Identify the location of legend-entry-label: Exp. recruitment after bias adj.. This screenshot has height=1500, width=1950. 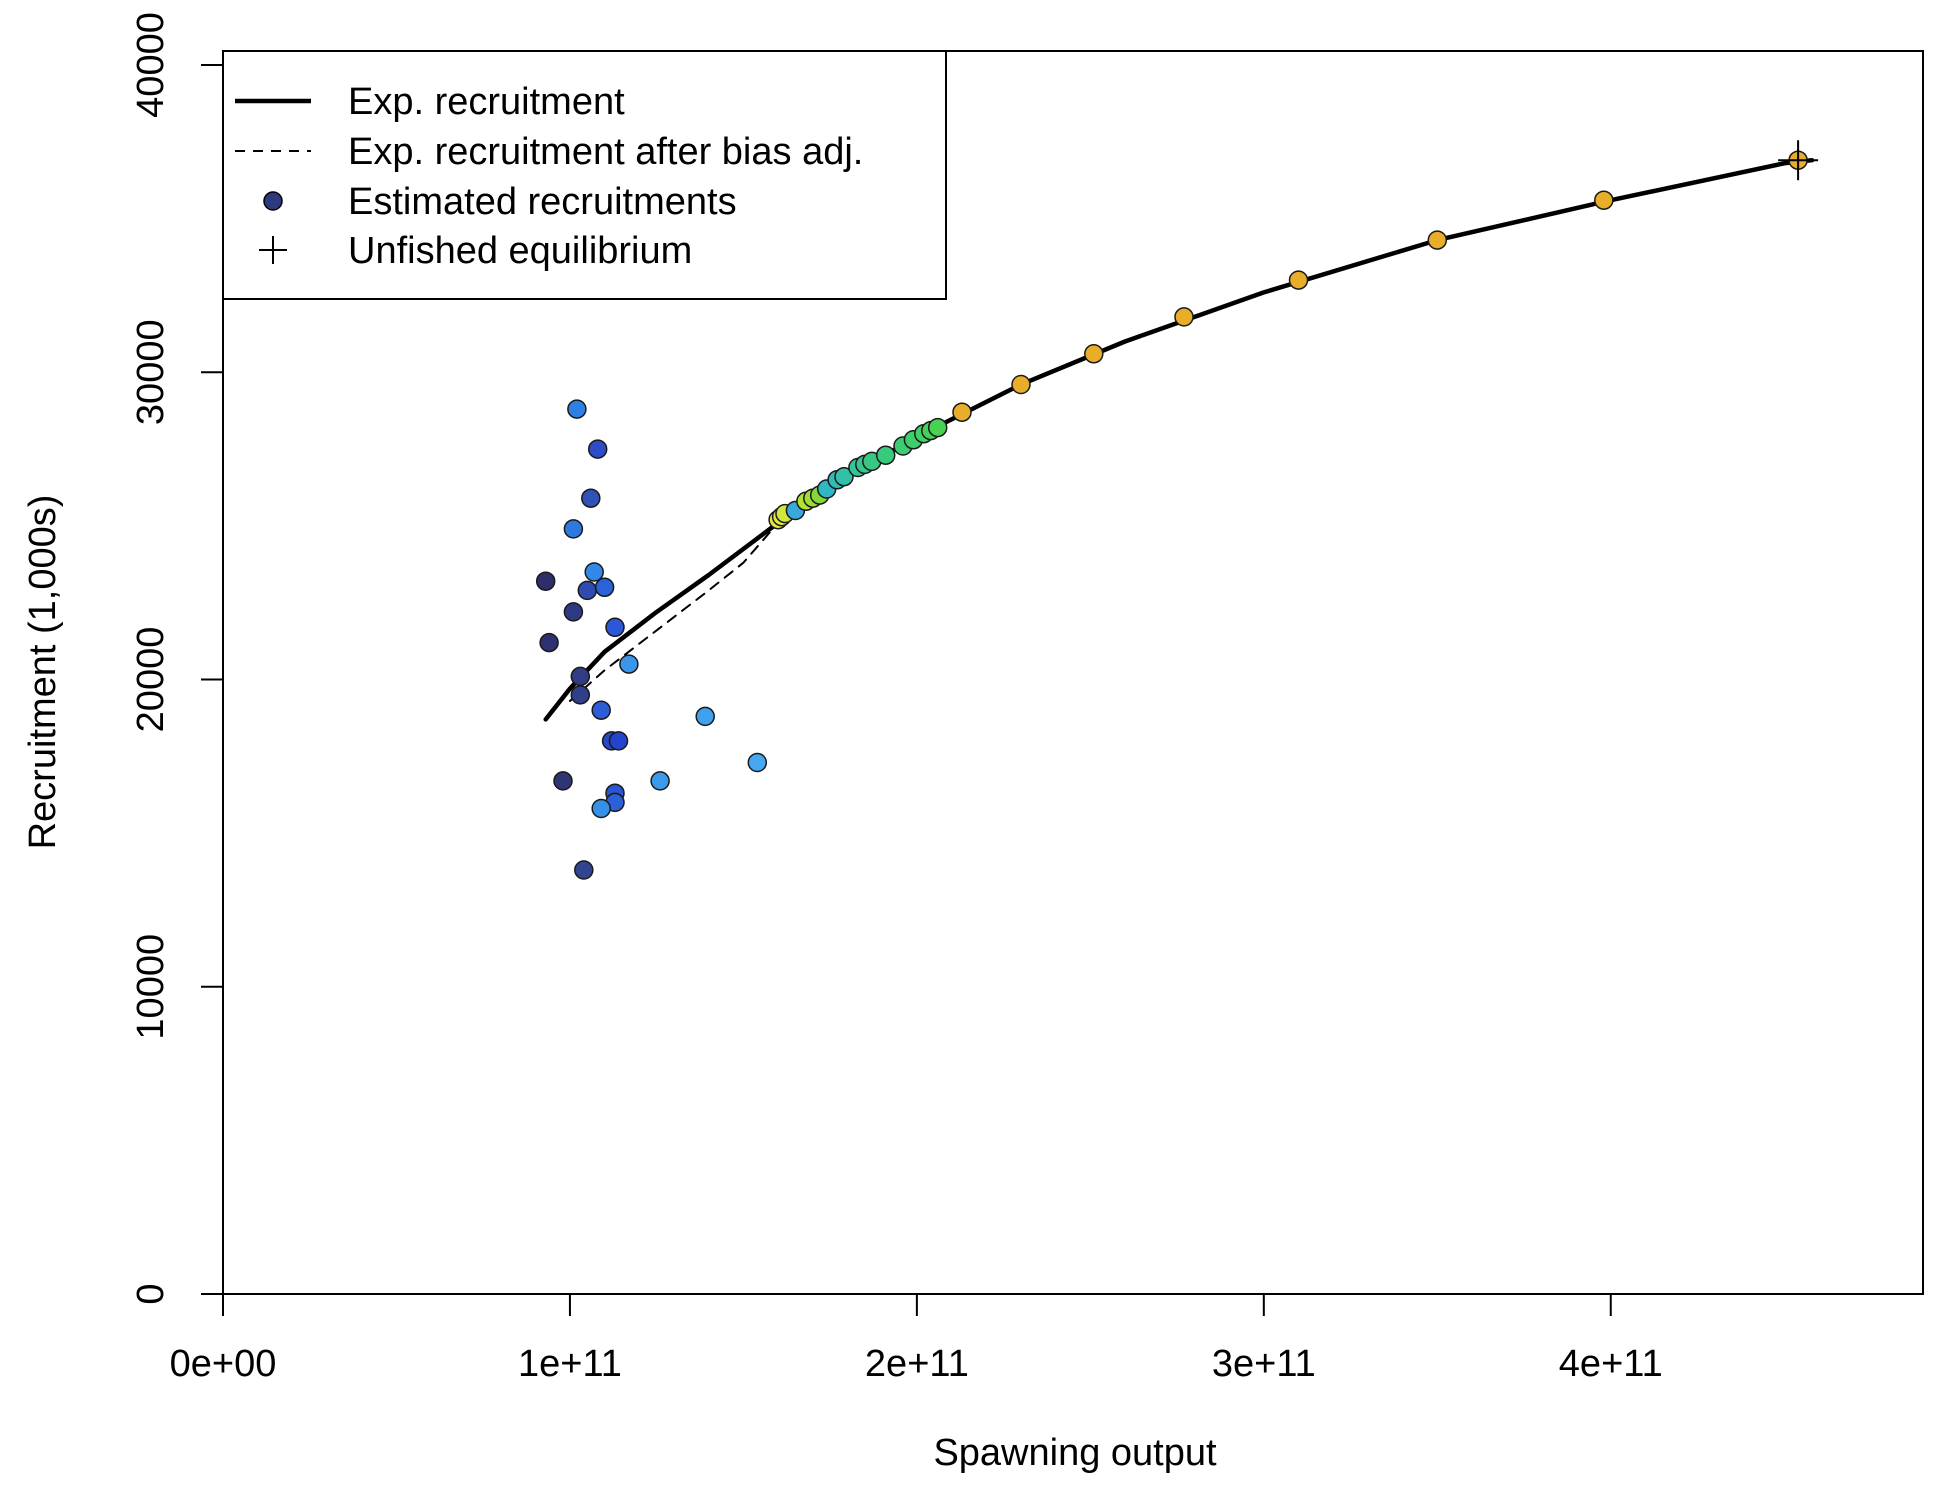
(605, 152).